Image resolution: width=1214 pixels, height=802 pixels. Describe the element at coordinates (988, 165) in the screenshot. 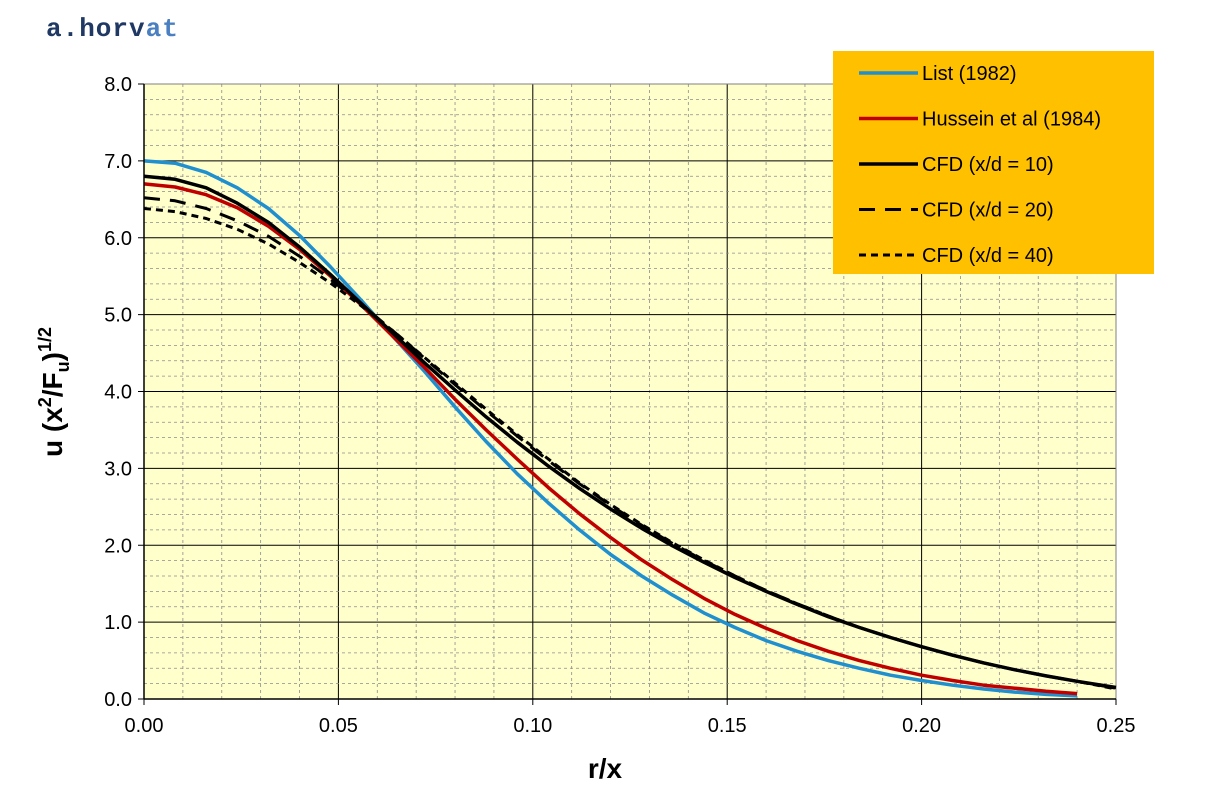

I see `legend-label-3: CFD (x/d = 10)` at that location.